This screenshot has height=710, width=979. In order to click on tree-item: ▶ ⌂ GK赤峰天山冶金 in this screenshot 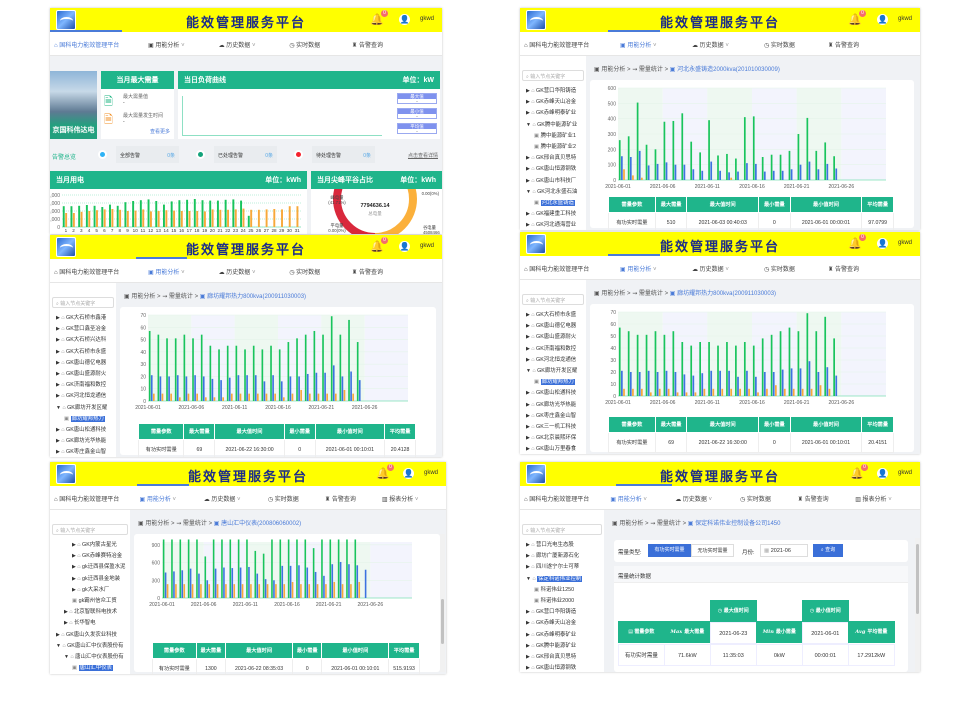, I will do `click(565, 622)`.